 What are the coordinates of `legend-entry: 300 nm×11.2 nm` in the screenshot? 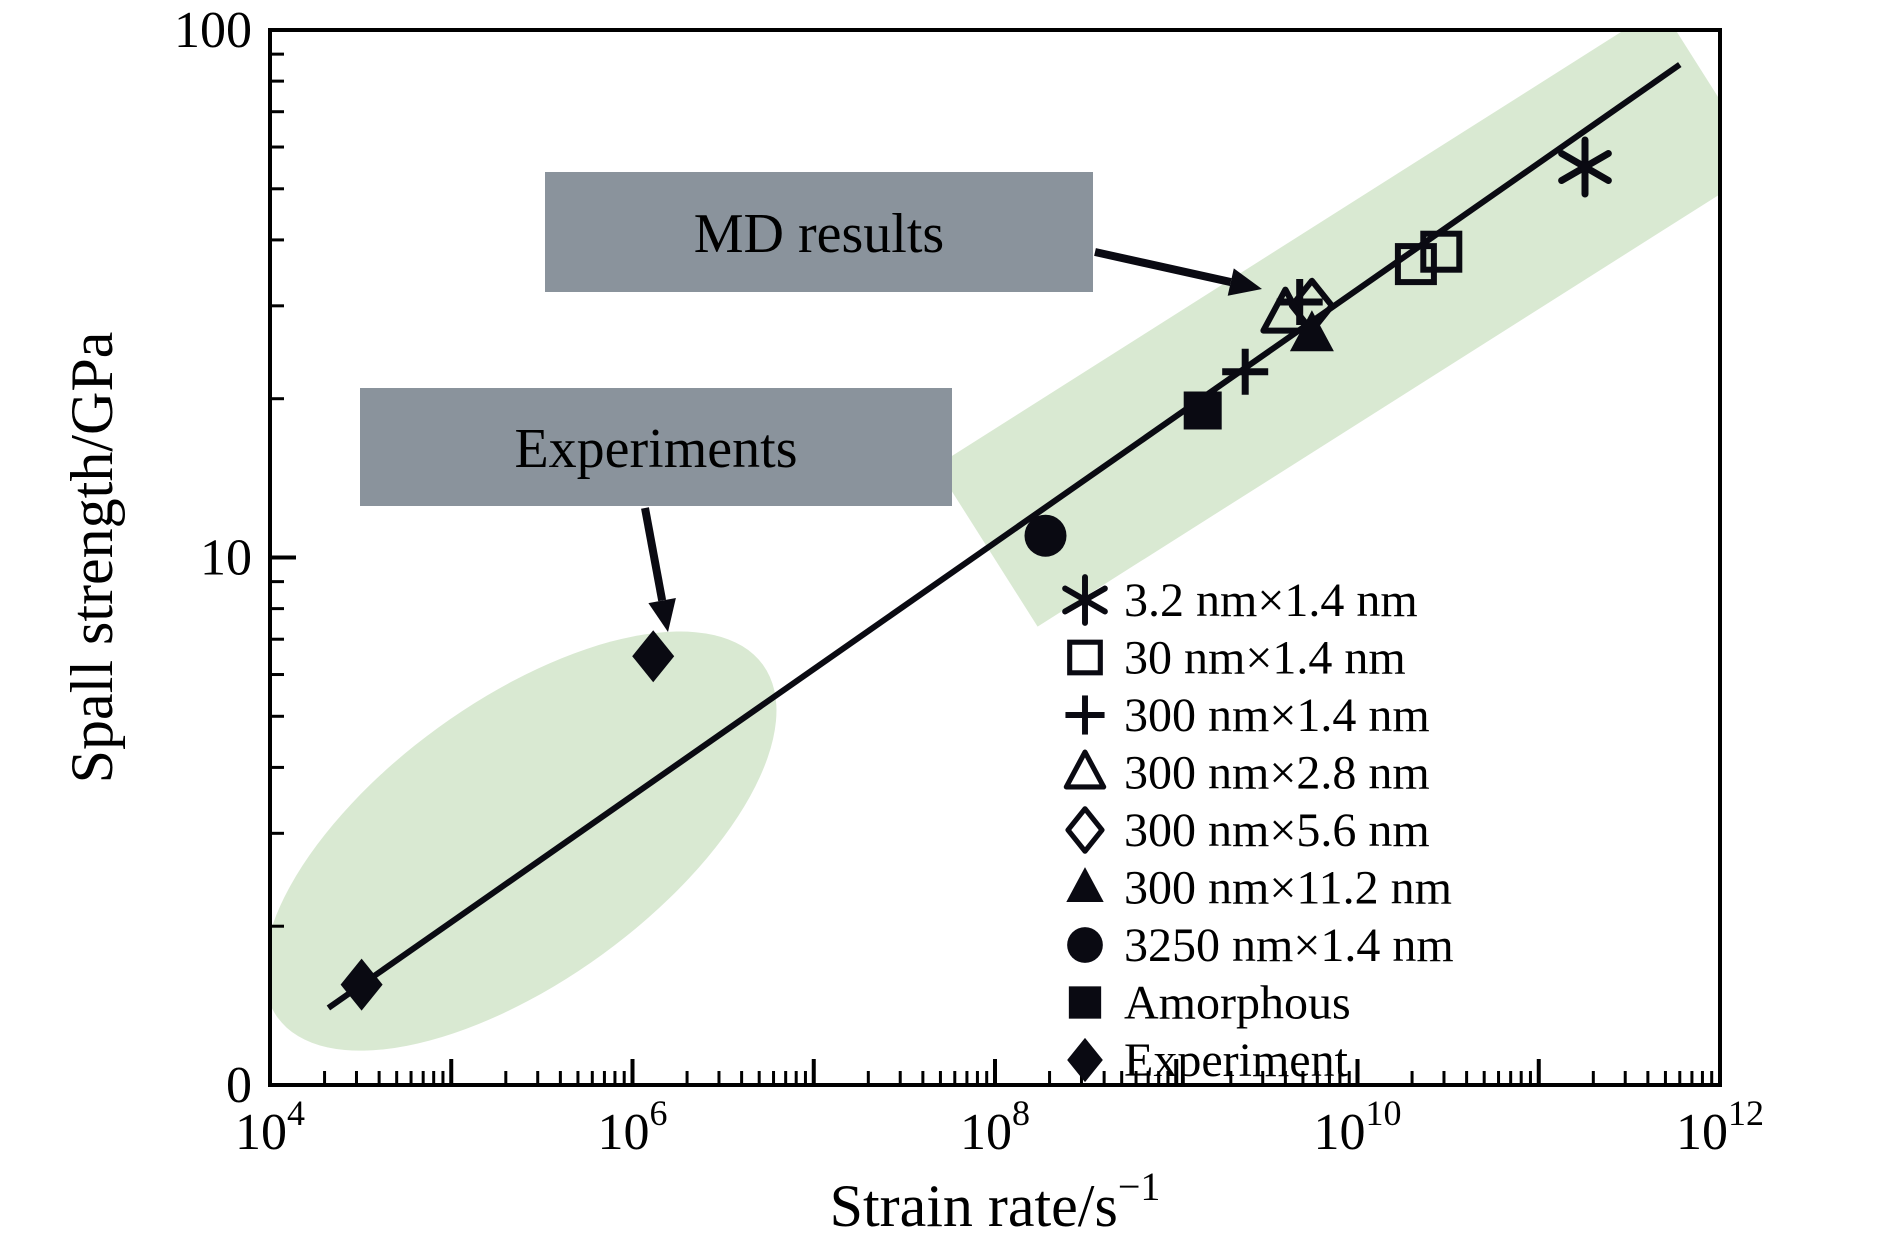 It's located at (1259, 888).